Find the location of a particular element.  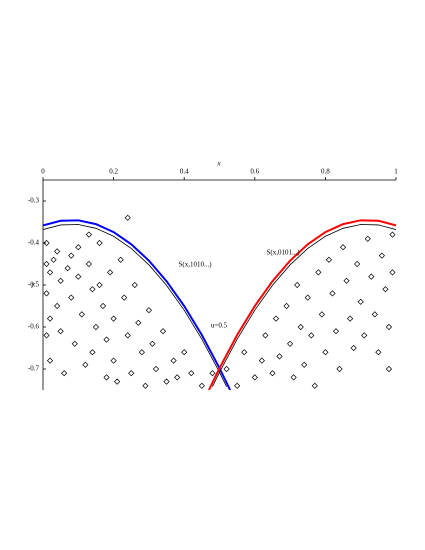

annotation: S(x,0101...) is located at coordinates (283, 253).